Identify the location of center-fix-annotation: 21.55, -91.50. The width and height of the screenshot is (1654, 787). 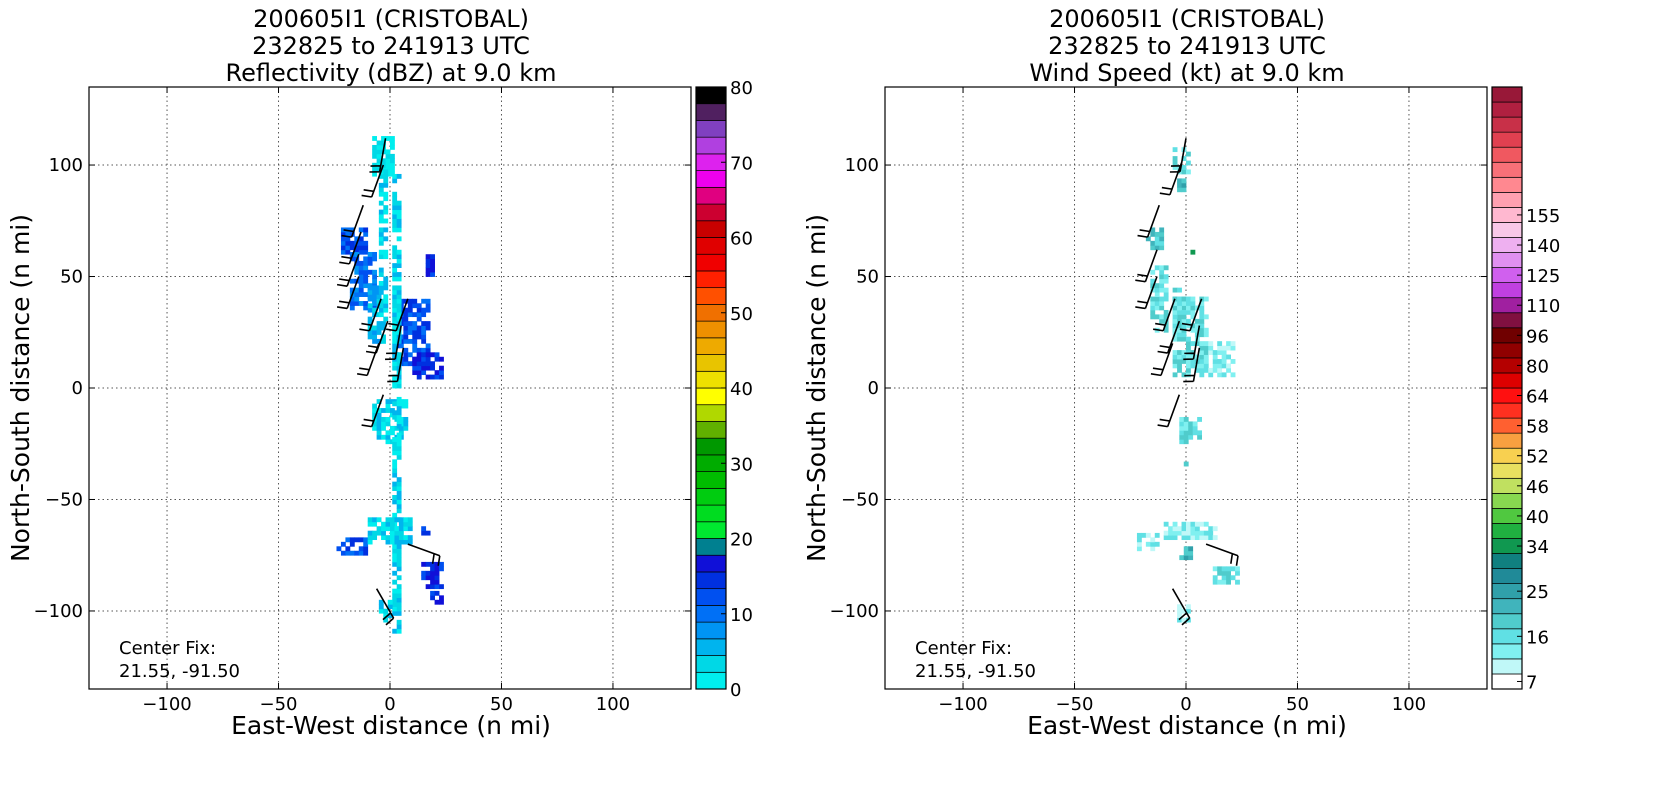
(179, 671).